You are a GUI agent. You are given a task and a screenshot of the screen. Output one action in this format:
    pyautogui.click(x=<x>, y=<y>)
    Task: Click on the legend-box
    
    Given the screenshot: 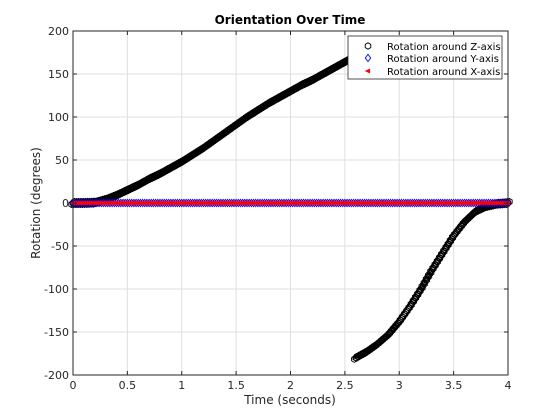 What is the action you would take?
    pyautogui.click(x=425, y=57)
    